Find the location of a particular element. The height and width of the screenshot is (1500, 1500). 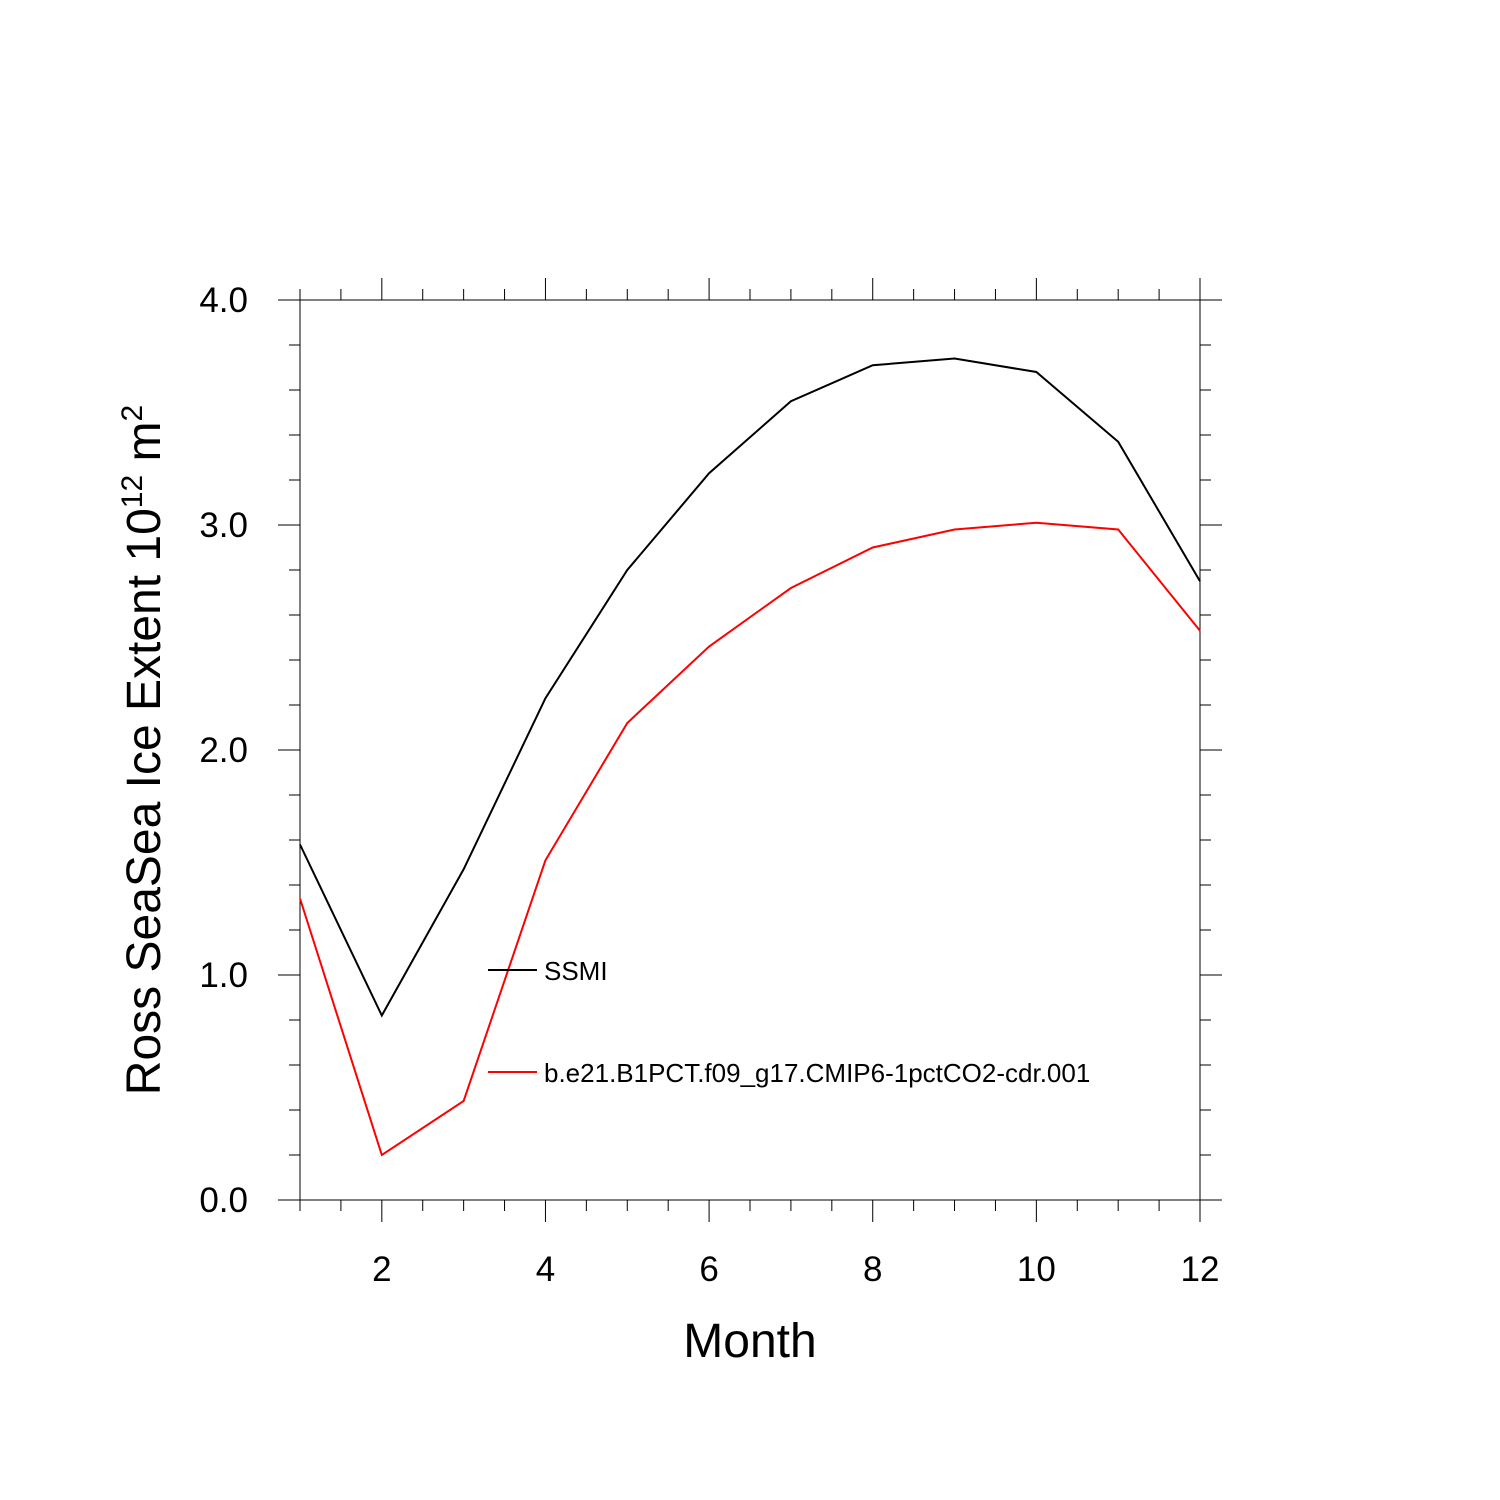

y-tick-label: 0.0 is located at coordinates (223, 1200).